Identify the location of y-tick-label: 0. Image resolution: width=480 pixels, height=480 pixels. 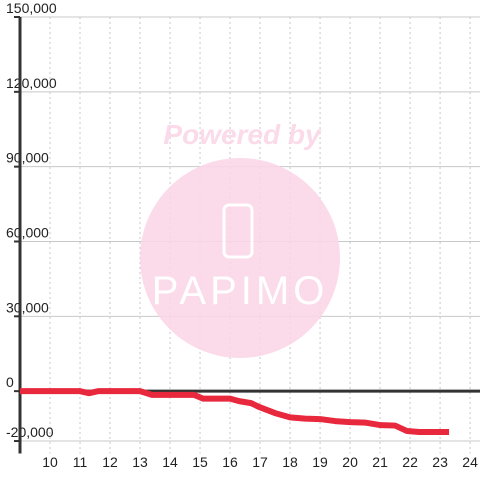
(10, 382).